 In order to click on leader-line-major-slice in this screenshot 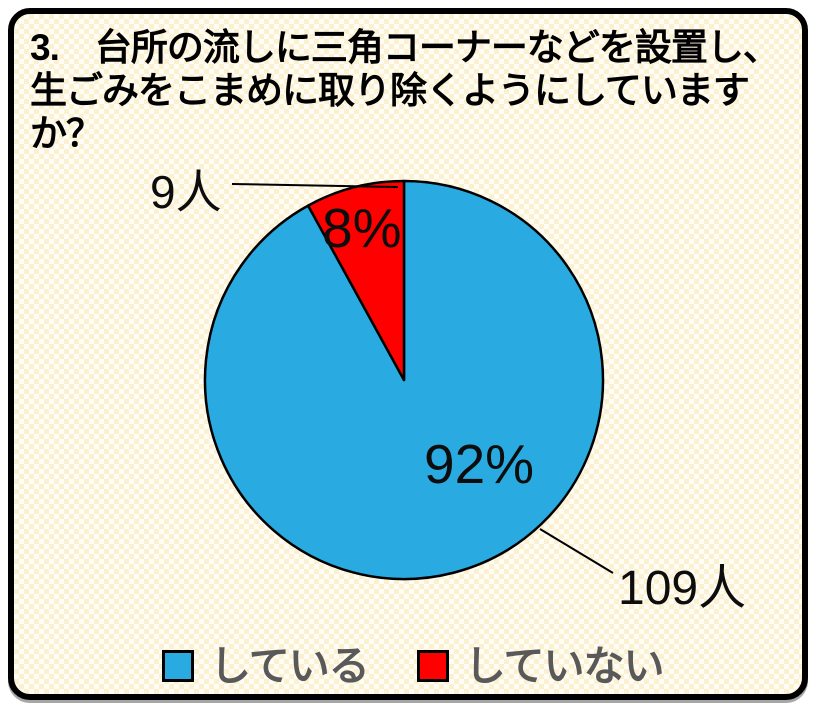, I will do `click(576, 551)`.